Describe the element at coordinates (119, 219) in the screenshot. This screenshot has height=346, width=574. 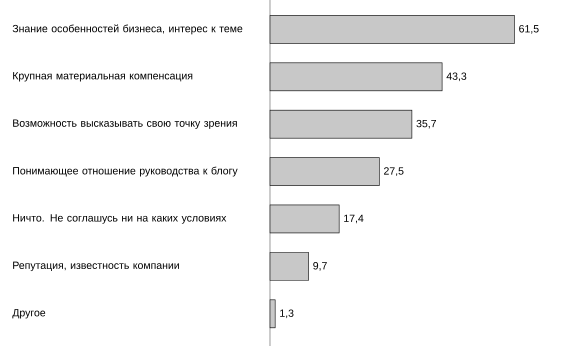
I see `y-tick-label: Ничто. Не соглашусь ни на каких условиях` at that location.